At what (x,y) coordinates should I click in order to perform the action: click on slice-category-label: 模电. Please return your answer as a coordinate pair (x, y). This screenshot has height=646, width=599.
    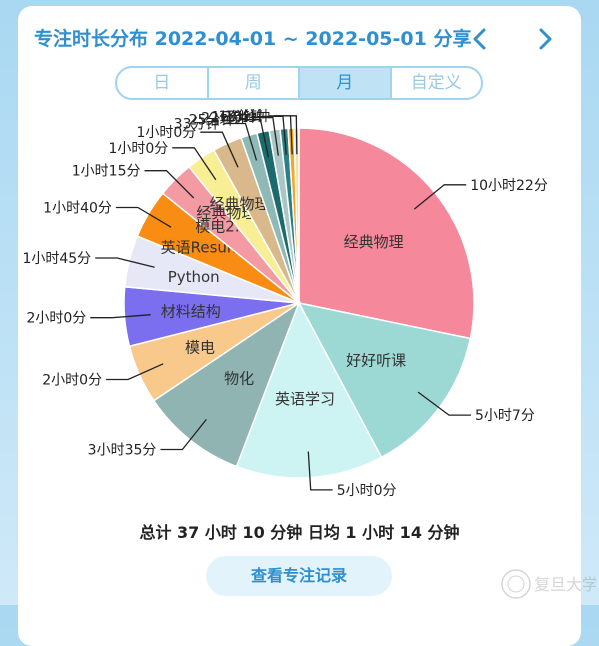
    Looking at the image, I should click on (200, 347).